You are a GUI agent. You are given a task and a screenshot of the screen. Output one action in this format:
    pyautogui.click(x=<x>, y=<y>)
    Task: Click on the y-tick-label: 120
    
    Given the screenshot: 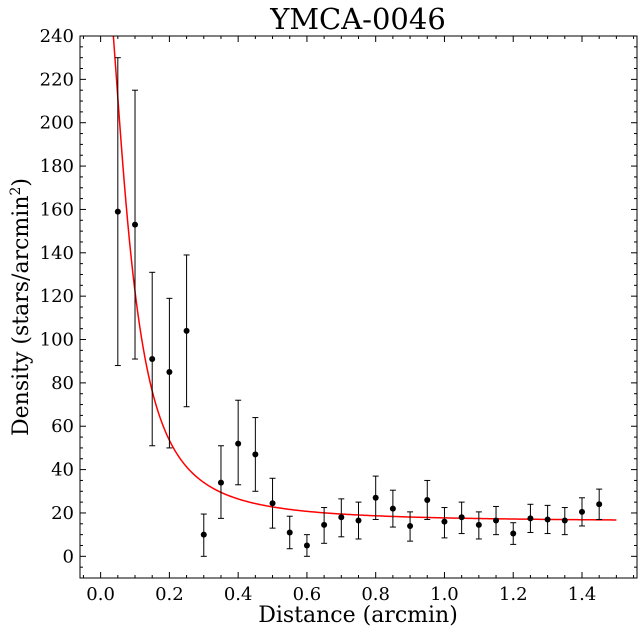 What is the action you would take?
    pyautogui.click(x=57, y=296)
    